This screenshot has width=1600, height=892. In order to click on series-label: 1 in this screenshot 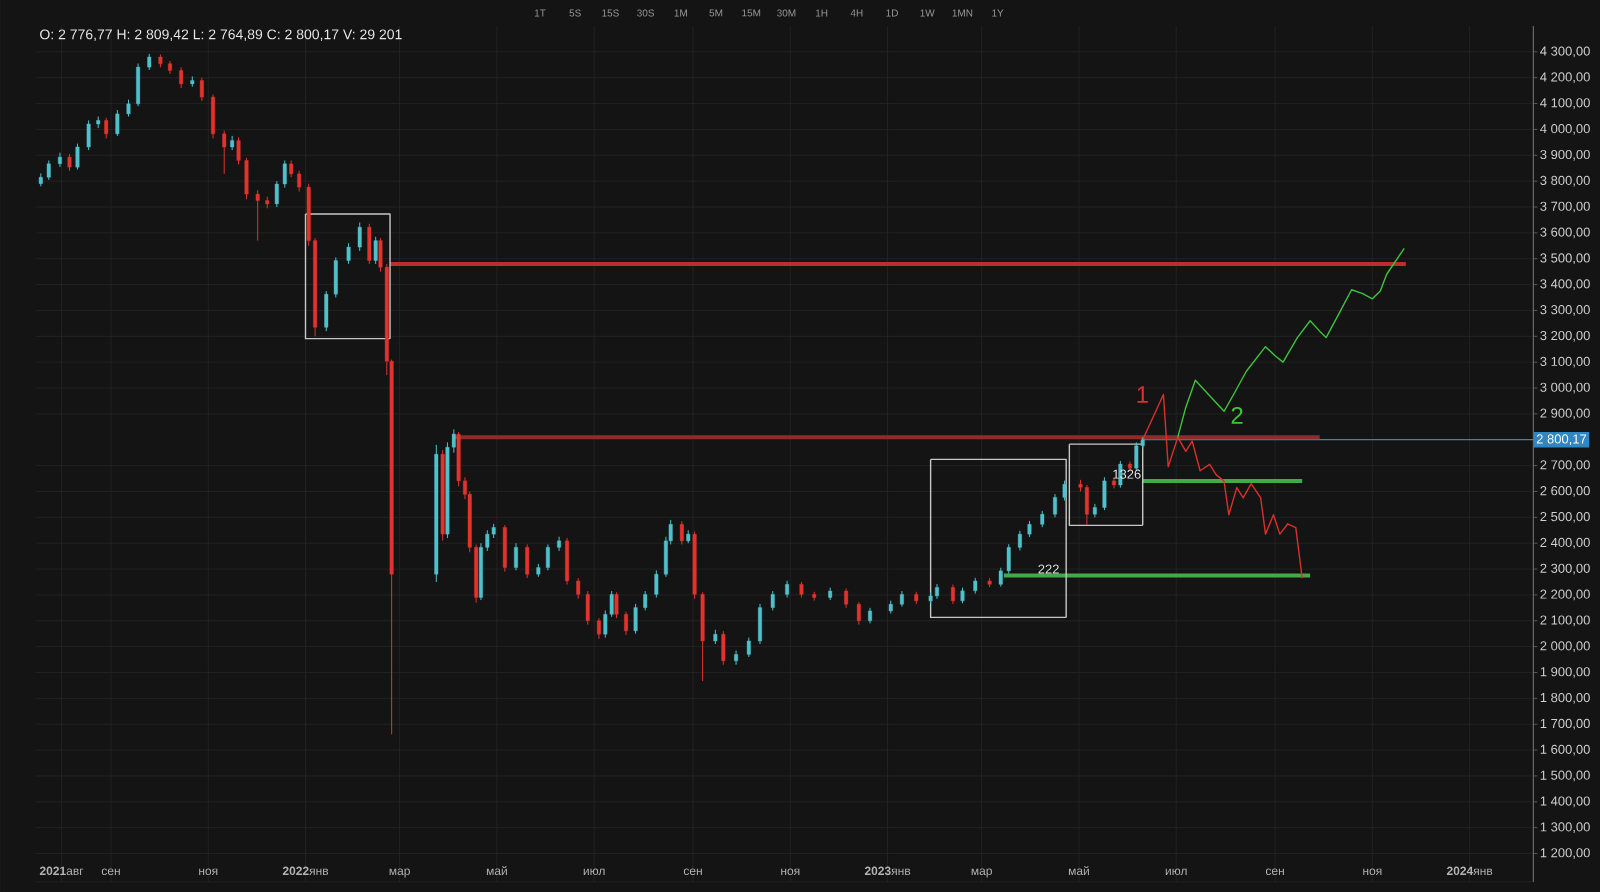, I will do `click(1142, 394)`.